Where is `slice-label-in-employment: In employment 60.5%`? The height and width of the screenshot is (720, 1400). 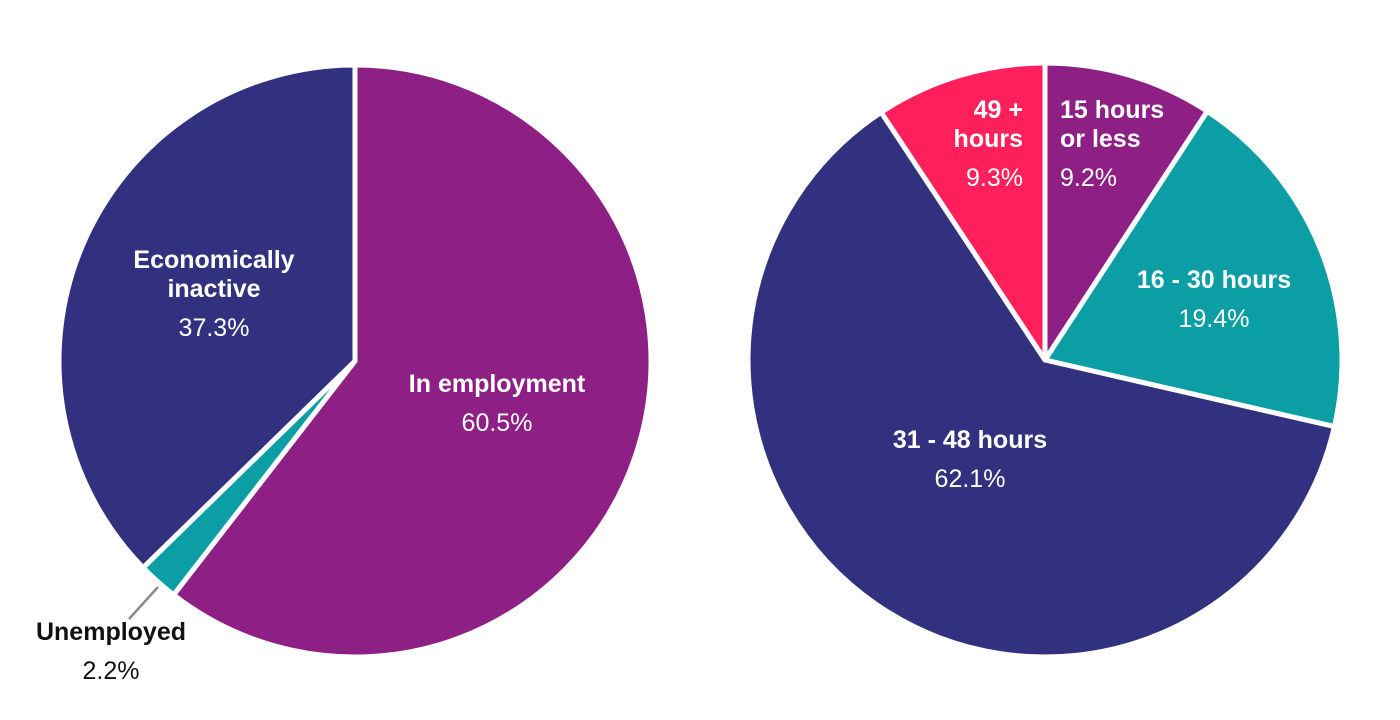
slice-label-in-employment: In employment 60.5% is located at coordinates (497, 403).